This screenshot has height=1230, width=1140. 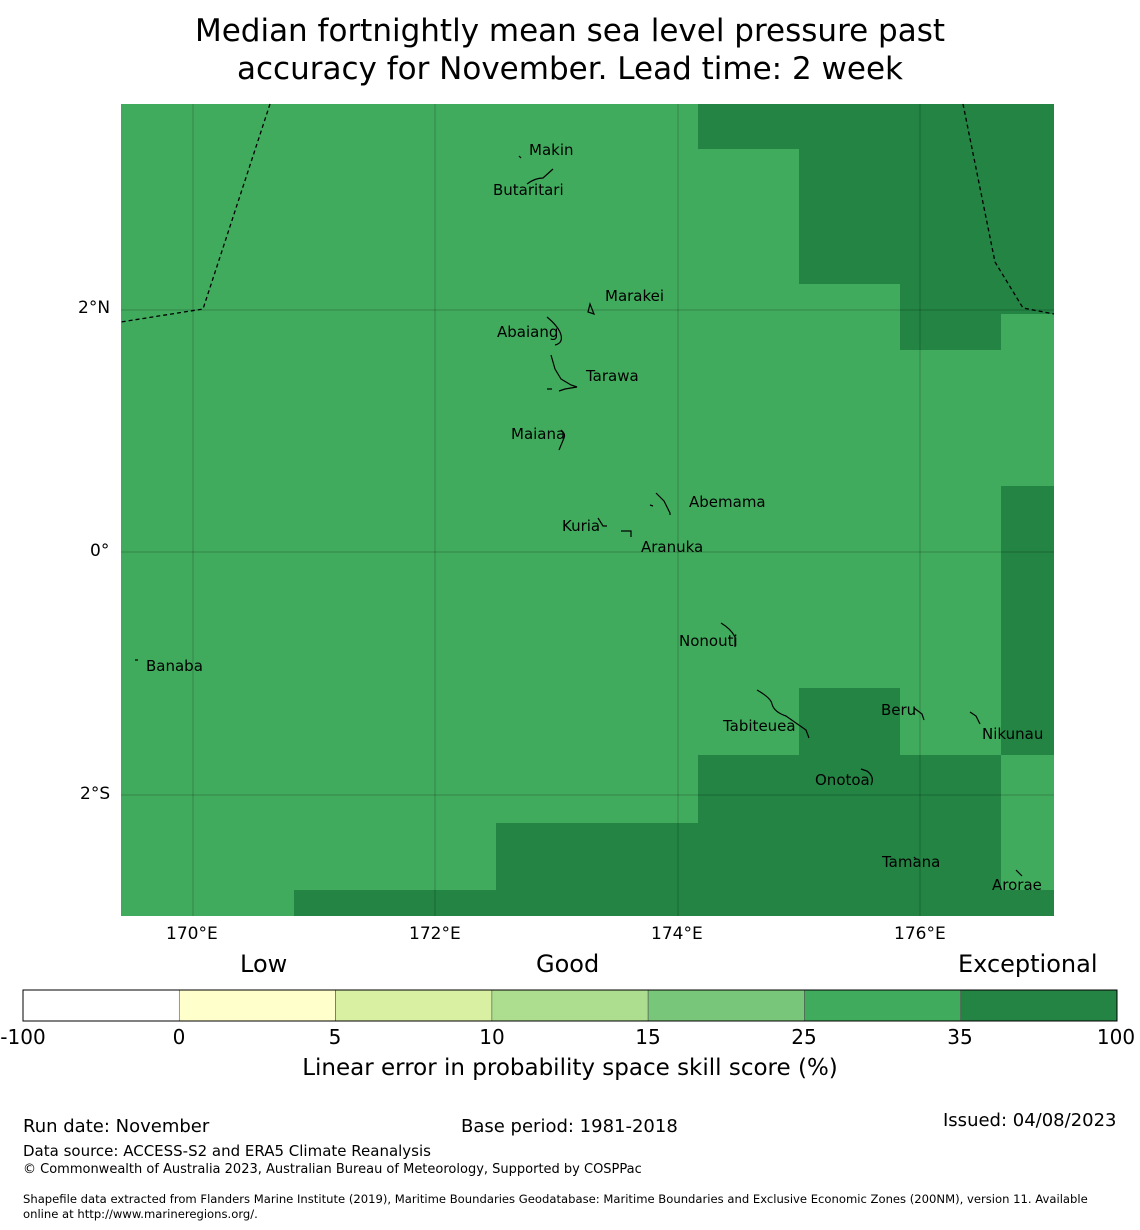 What do you see at coordinates (435, 934) in the screenshot?
I see `lon-tick-172: 172°E` at bounding box center [435, 934].